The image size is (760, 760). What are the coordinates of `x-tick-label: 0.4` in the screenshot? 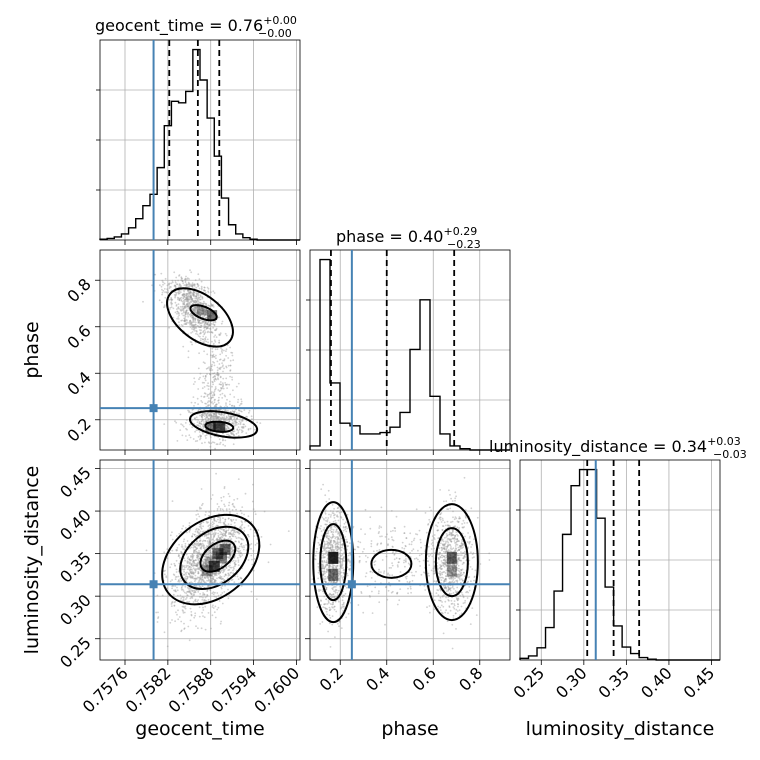 It's located at (377, 678).